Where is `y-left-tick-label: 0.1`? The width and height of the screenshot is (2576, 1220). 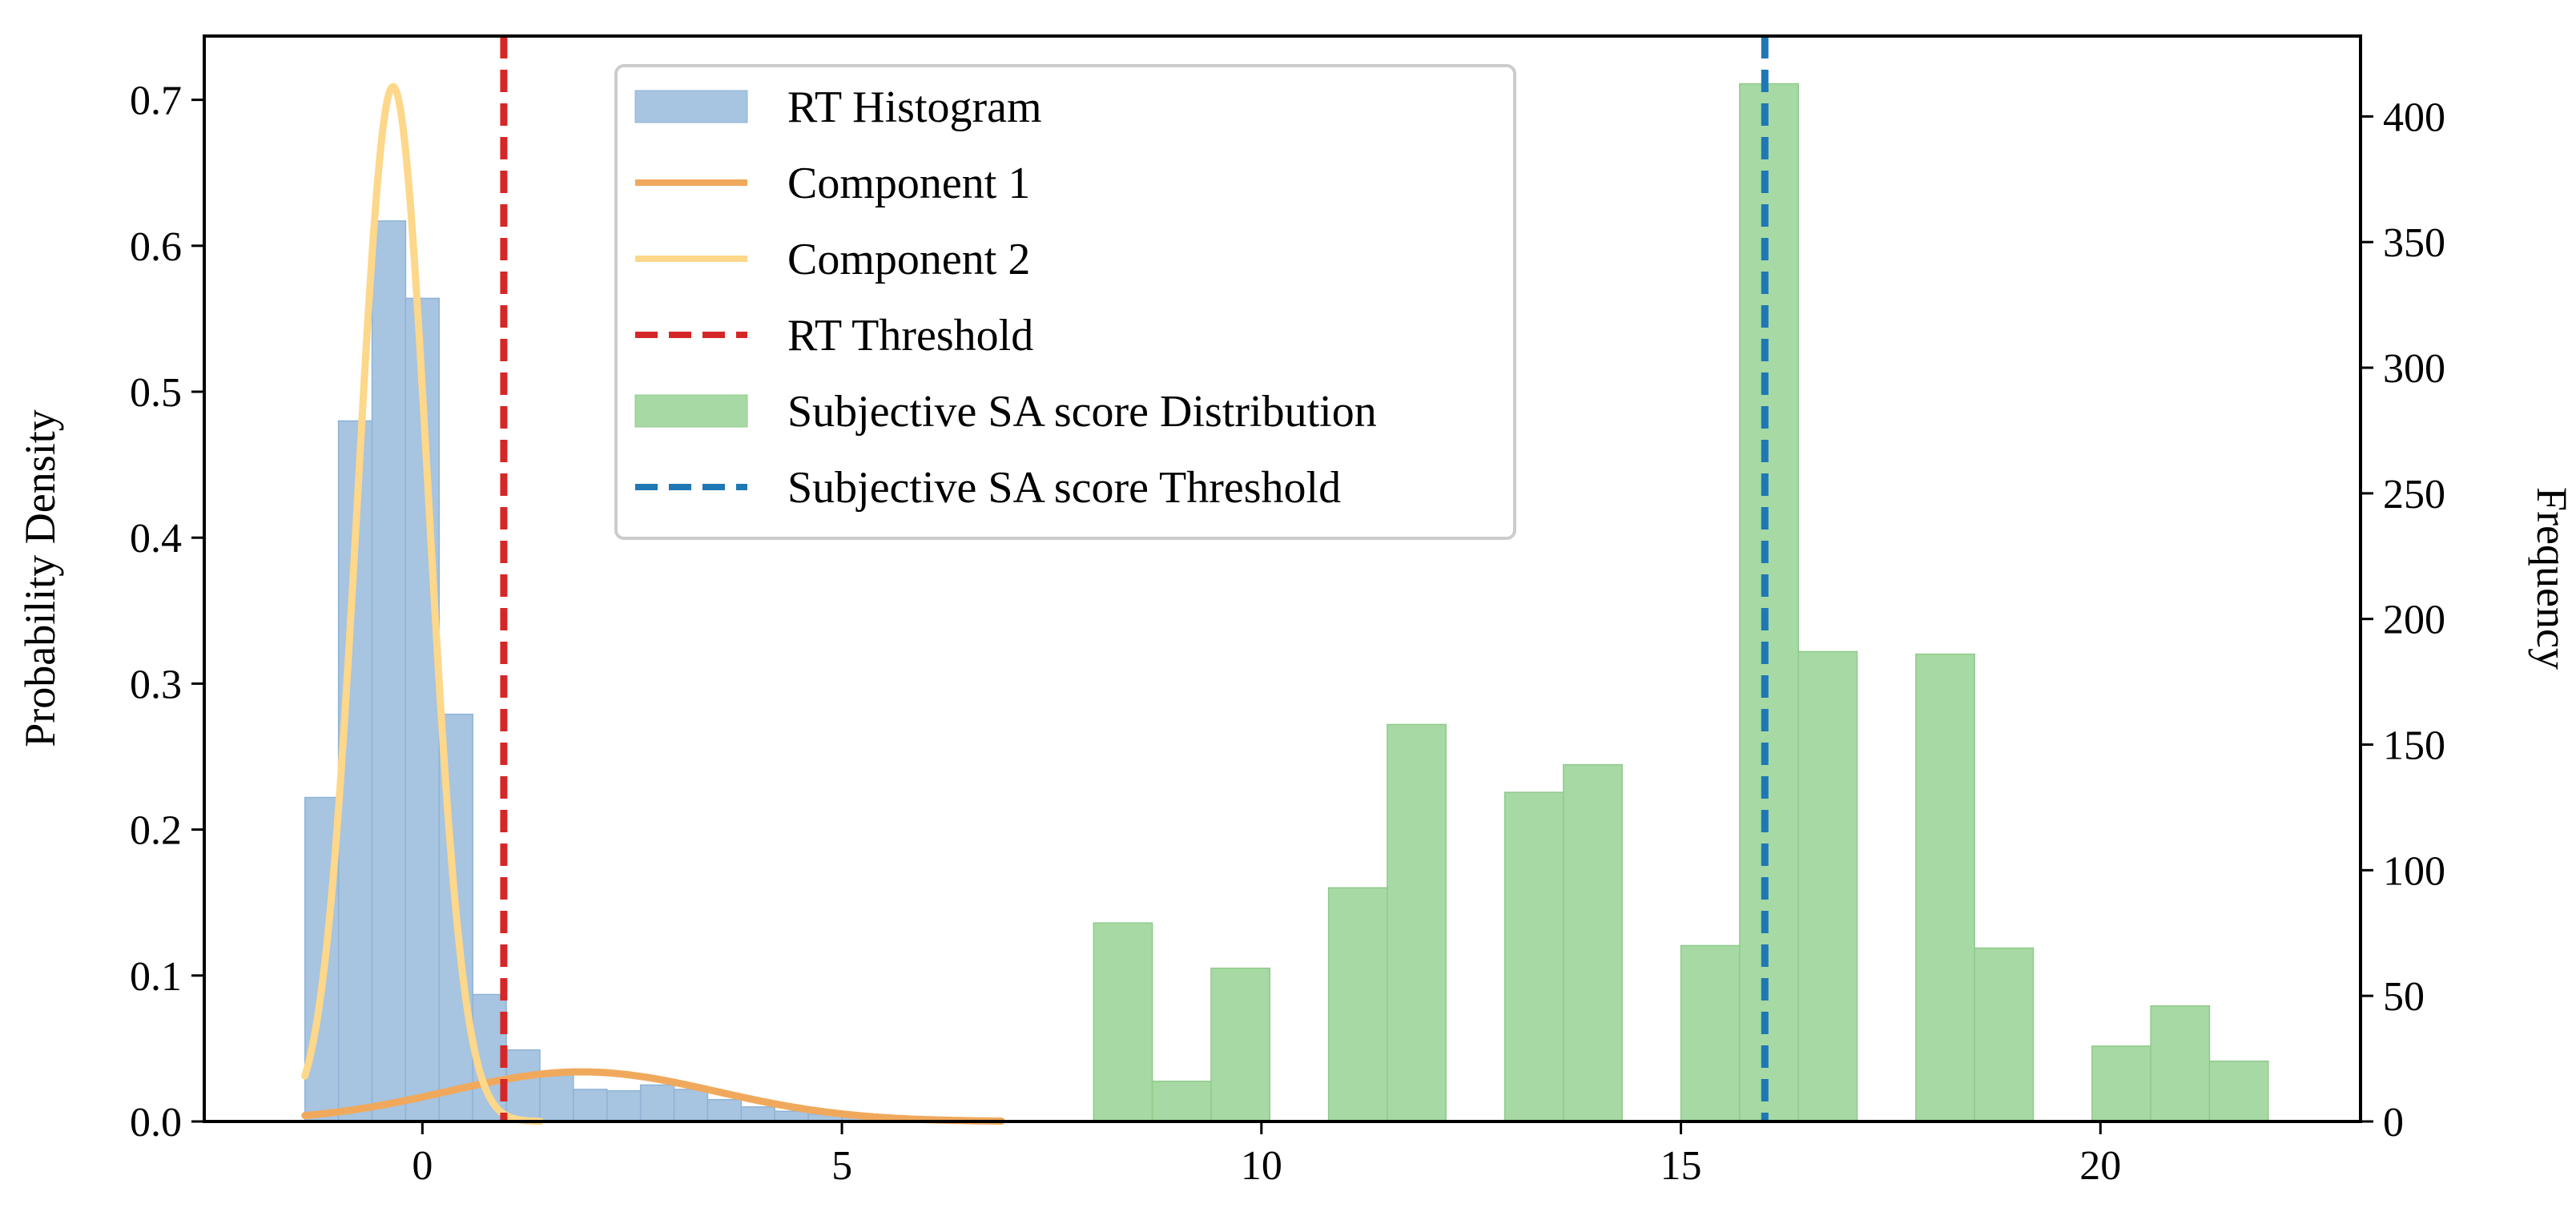
y-left-tick-label: 0.1 is located at coordinates (156, 977).